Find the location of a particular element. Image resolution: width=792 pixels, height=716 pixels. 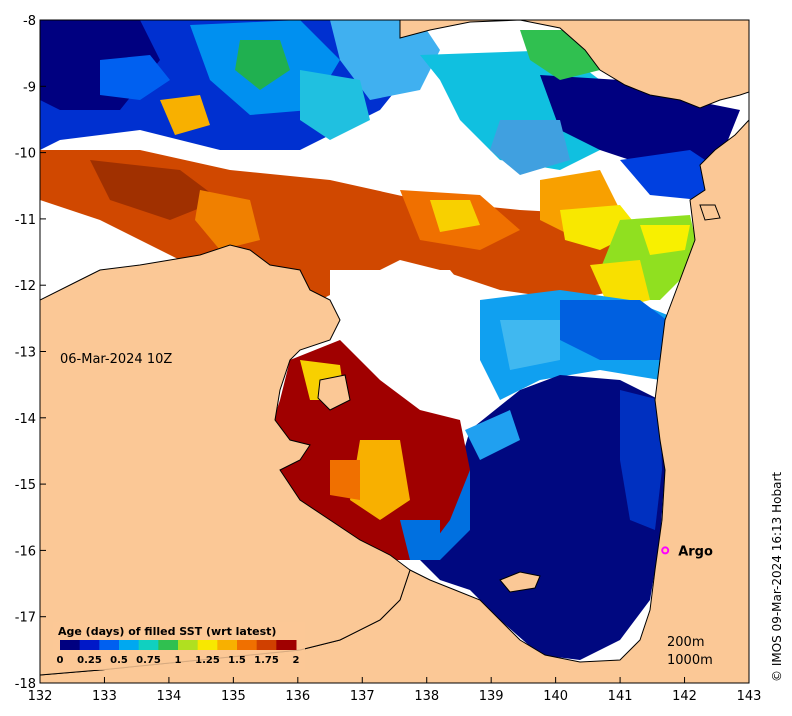

colorbar-tick-label: 1.5 is located at coordinates (237, 660).